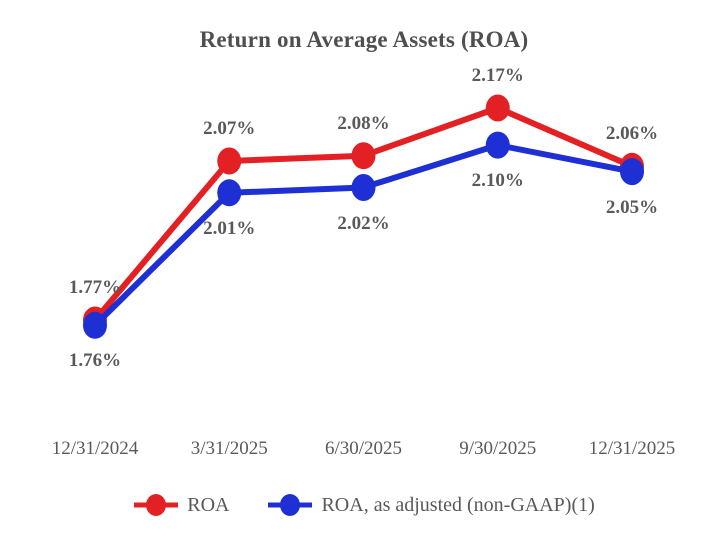 This screenshot has height=556, width=728. Describe the element at coordinates (498, 448) in the screenshot. I see `x-axis-label-3: 9/30/2025` at that location.